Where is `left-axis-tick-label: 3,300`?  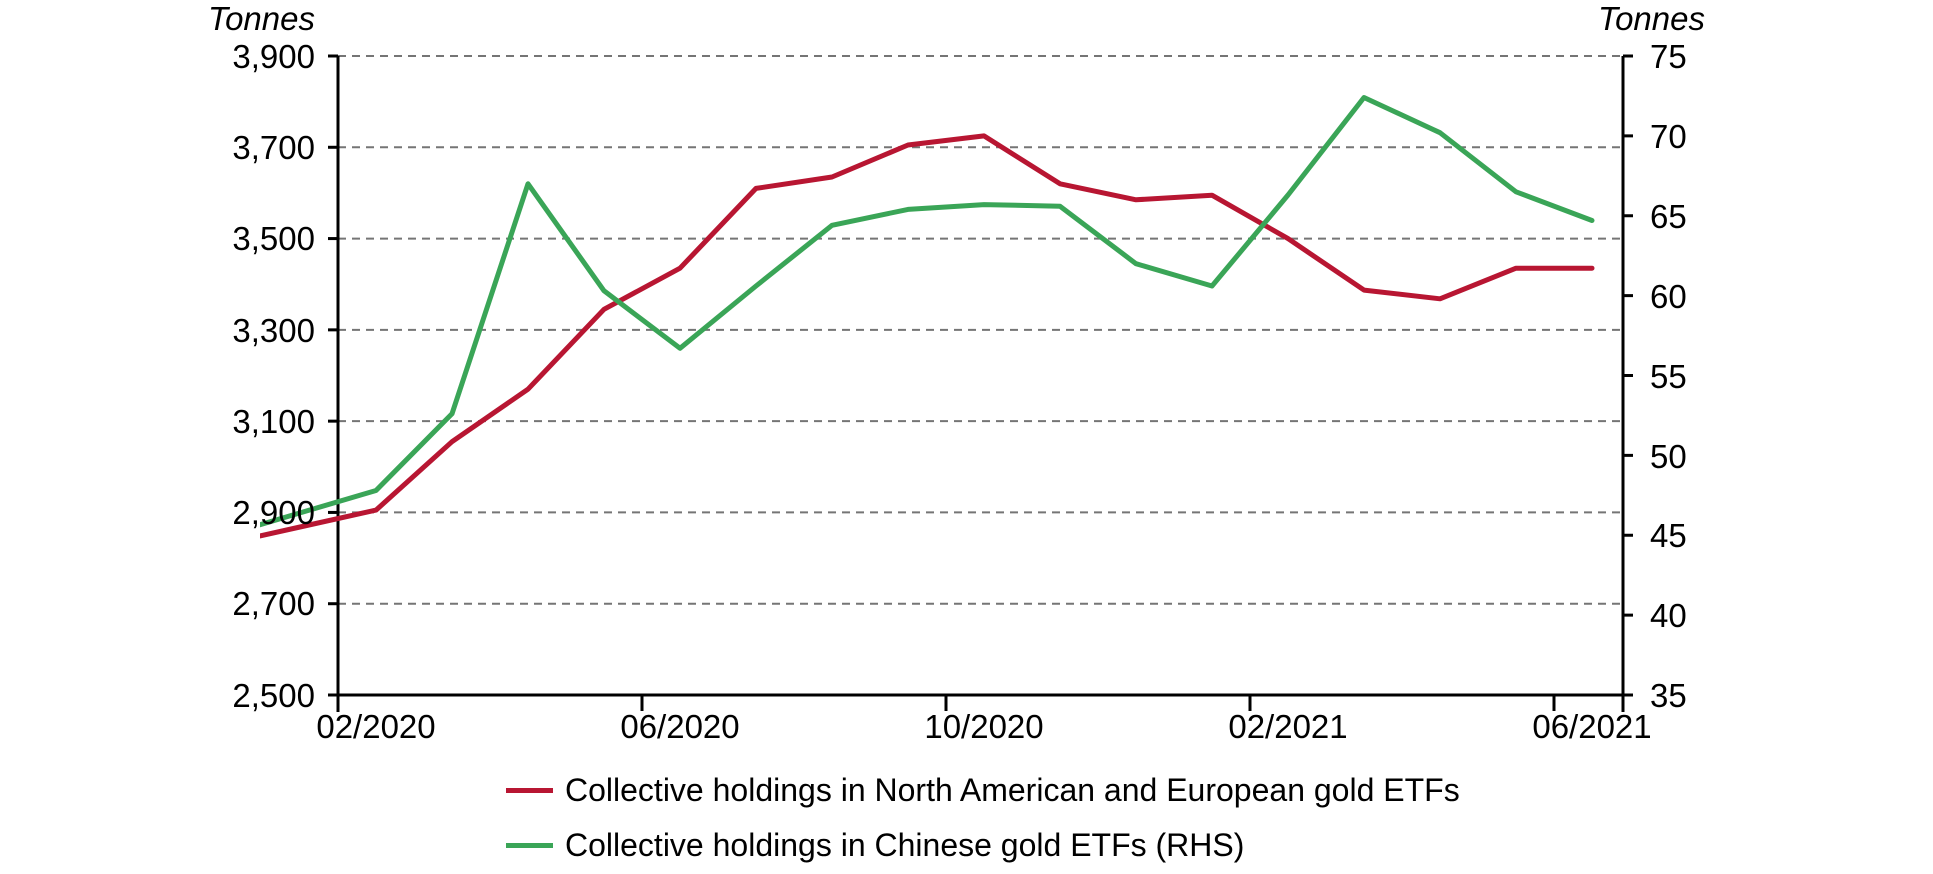 left-axis-tick-label: 3,300 is located at coordinates (273, 330).